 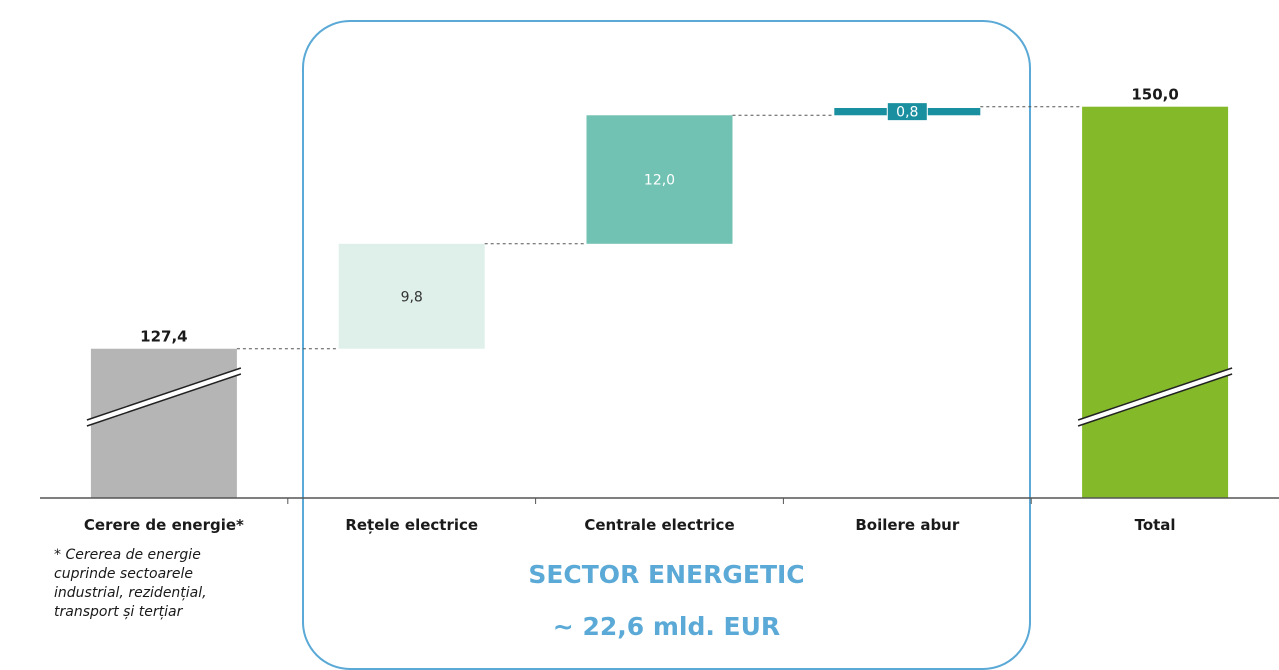 I want to click on value-label: 0,8, so click(x=907, y=113).